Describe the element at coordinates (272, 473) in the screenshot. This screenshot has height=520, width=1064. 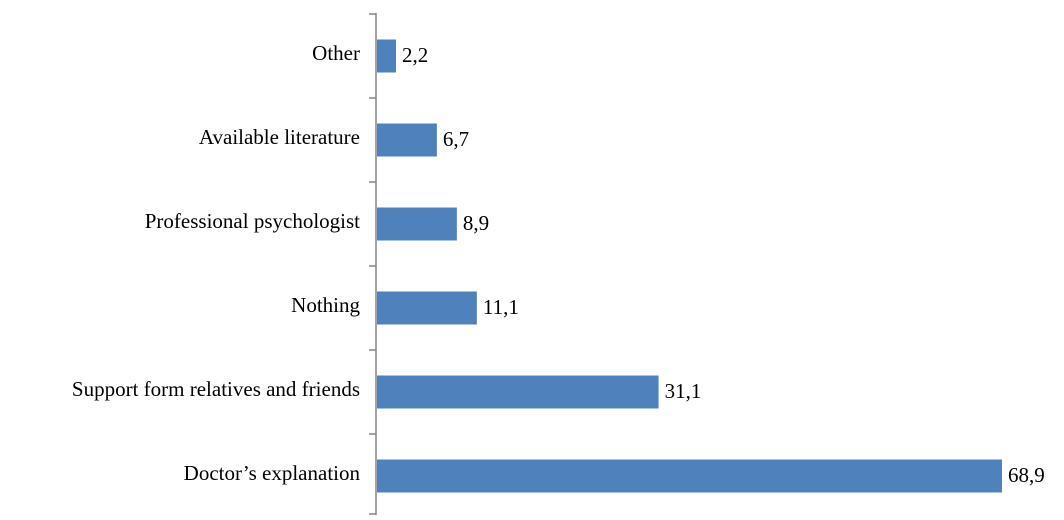
I see `category-label: Doctor’s explanation` at that location.